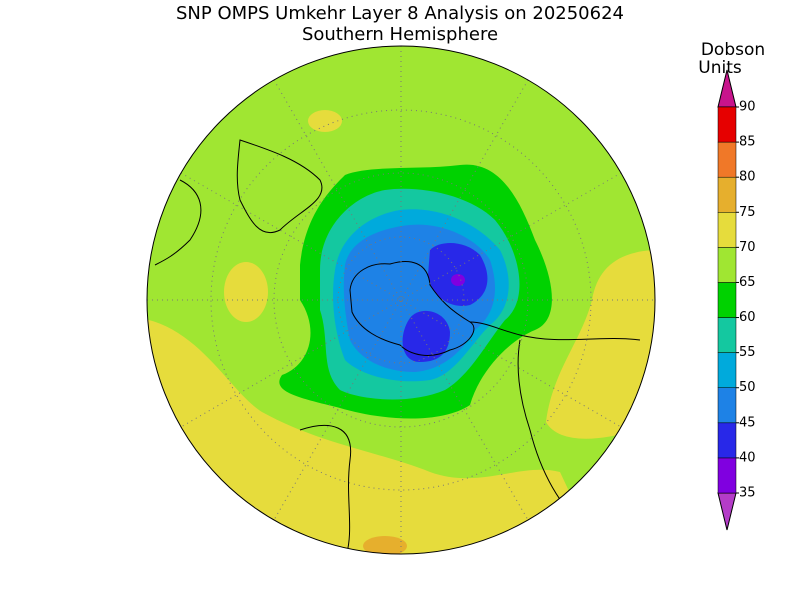 The image size is (800, 600). What do you see at coordinates (727, 511) in the screenshot?
I see `colorbar-extend` at bounding box center [727, 511].